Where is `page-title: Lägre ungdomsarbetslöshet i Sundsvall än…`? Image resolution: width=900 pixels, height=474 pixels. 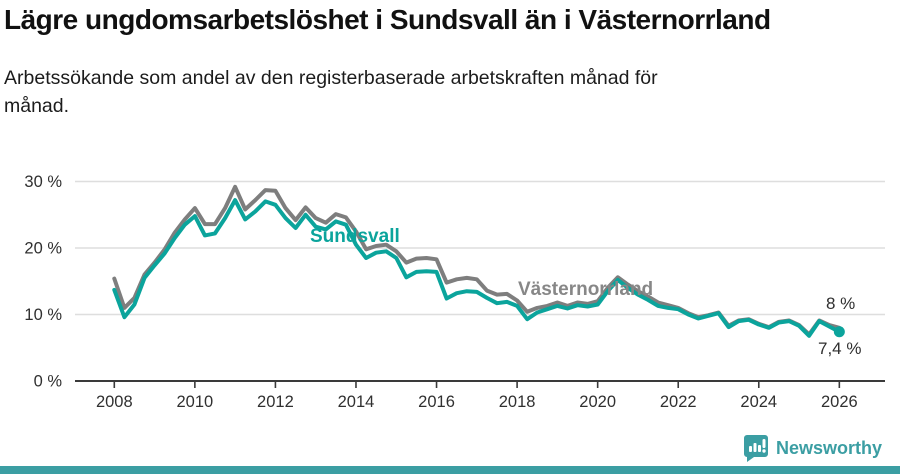 page-title: Lägre ungdomsarbetslöshet i Sundsvall än… is located at coordinates (387, 19).